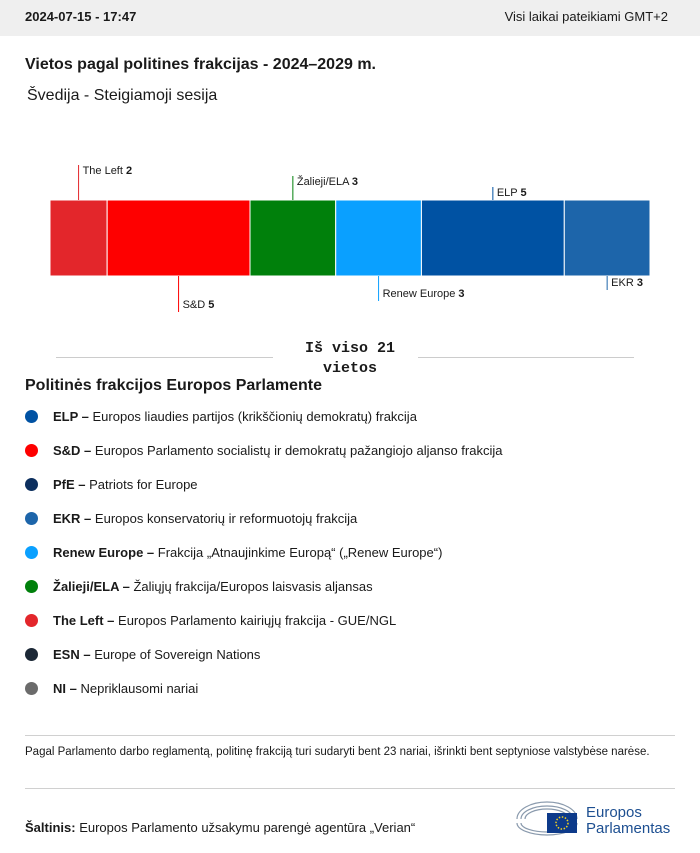 This screenshot has height=853, width=700. I want to click on segment-value: 2, so click(129, 171).